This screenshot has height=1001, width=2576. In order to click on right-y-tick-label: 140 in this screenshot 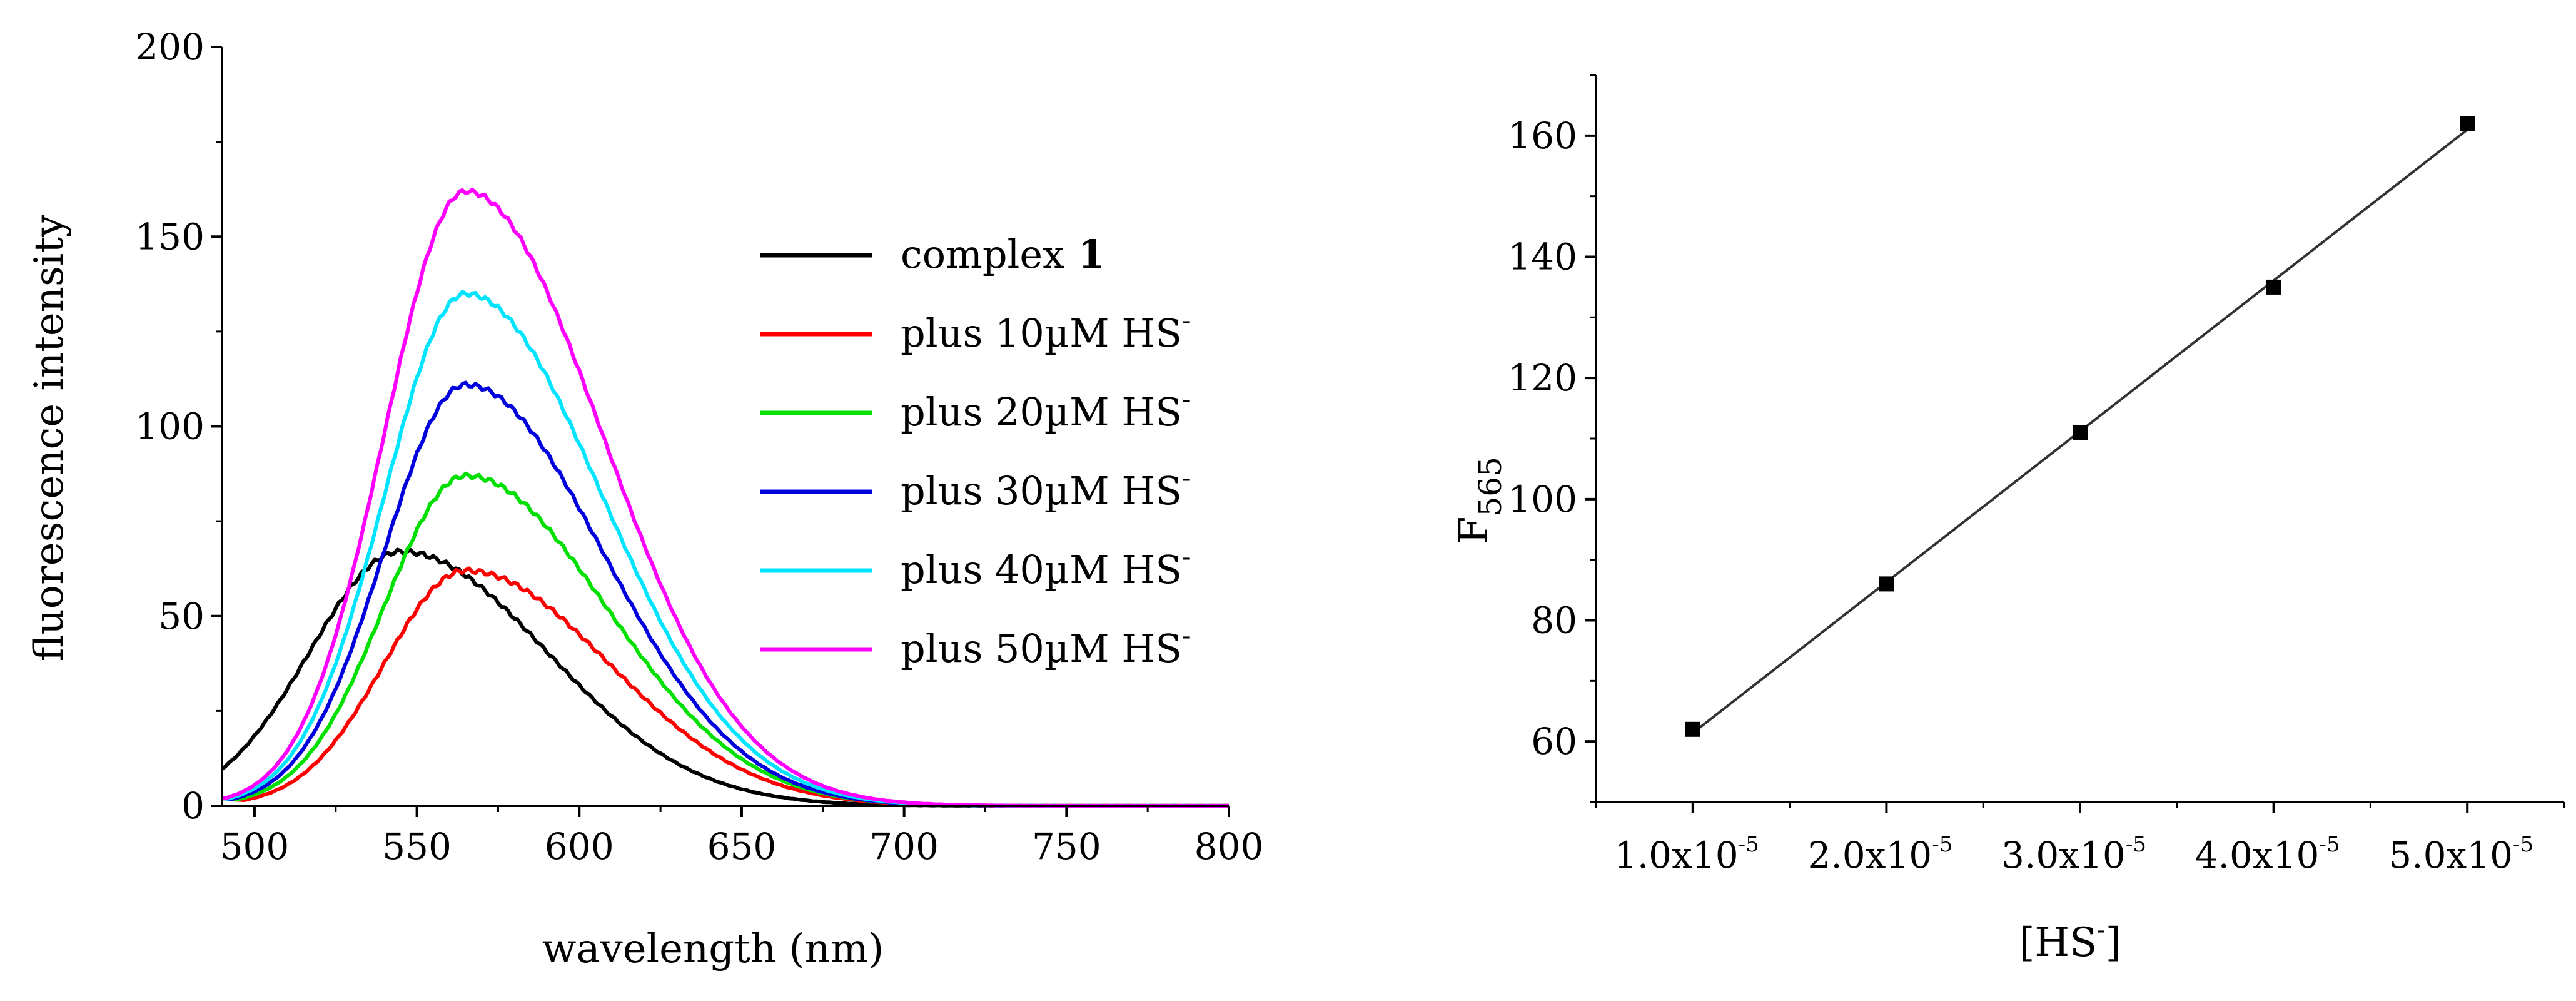, I will do `click(1543, 257)`.